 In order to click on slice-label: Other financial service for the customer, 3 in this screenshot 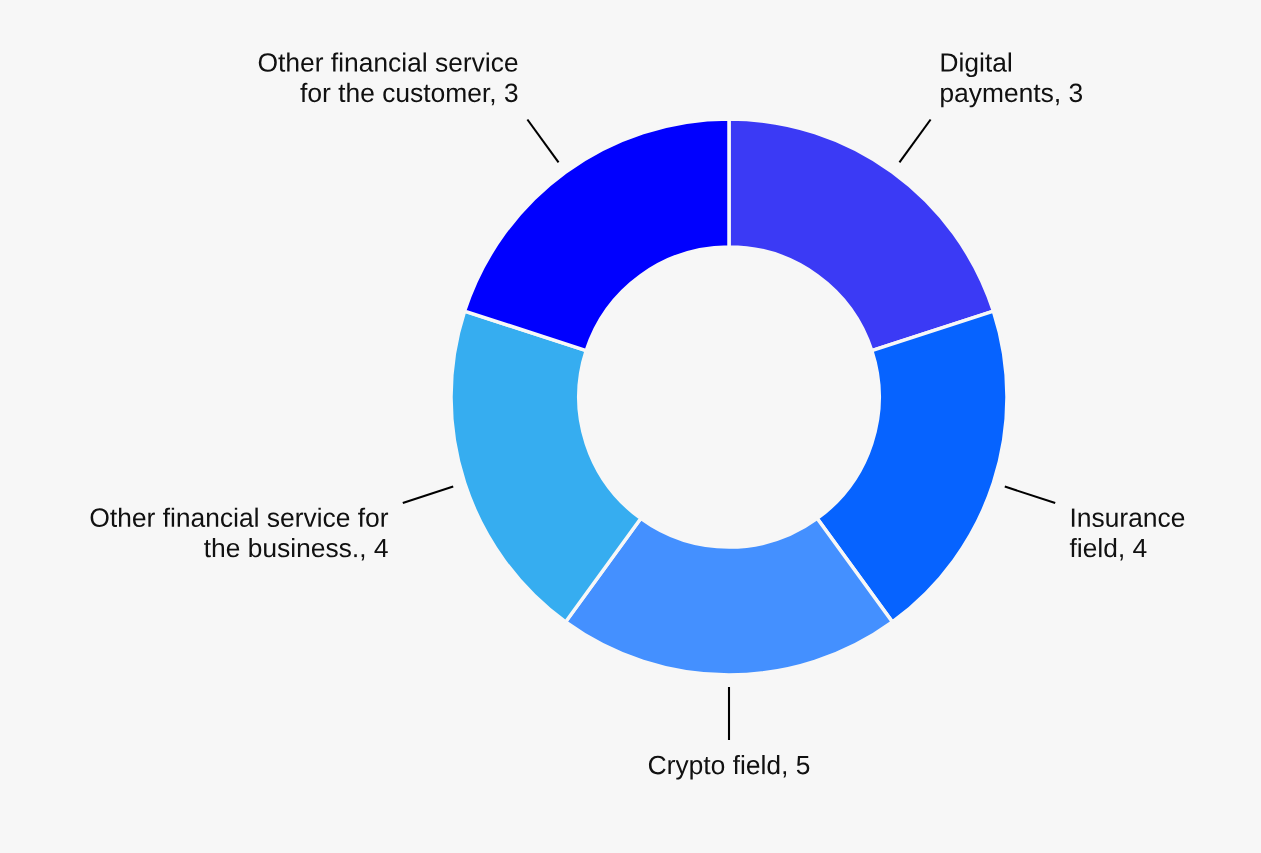, I will do `click(388, 79)`.